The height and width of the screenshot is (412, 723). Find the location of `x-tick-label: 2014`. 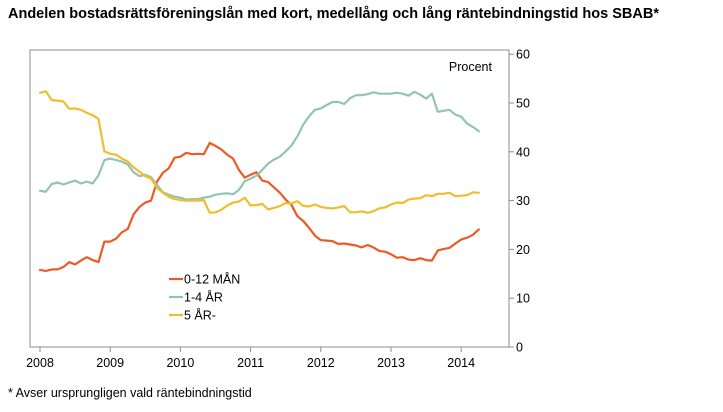

x-tick-label: 2014 is located at coordinates (461, 363).